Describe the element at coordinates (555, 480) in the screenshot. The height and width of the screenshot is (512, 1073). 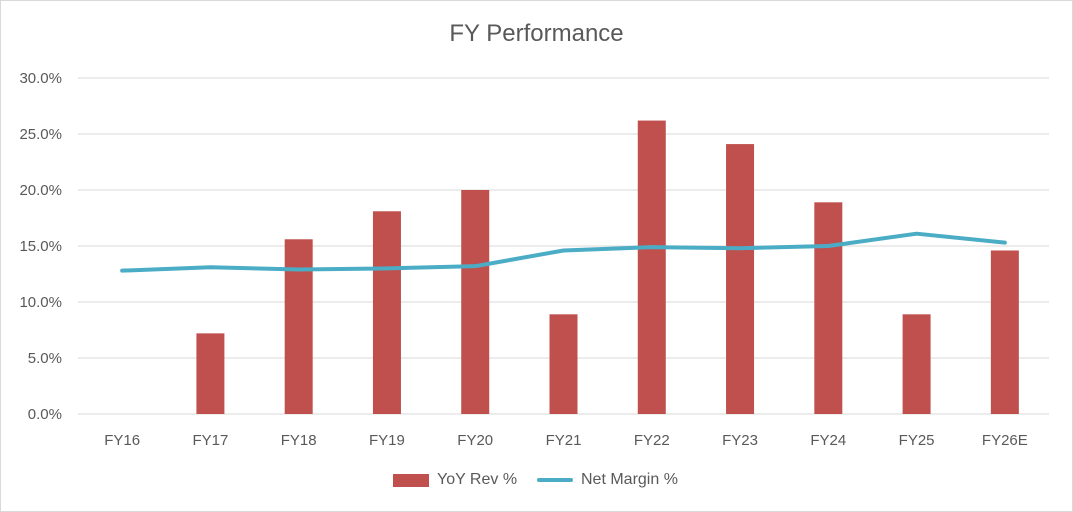
I see `legend-swatch-margin` at that location.